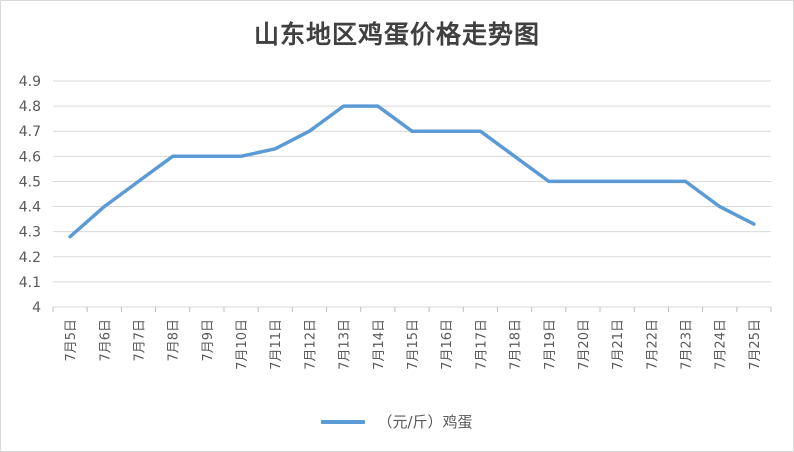  Describe the element at coordinates (687, 344) in the screenshot. I see `x-tick-label: 7月23日` at that location.